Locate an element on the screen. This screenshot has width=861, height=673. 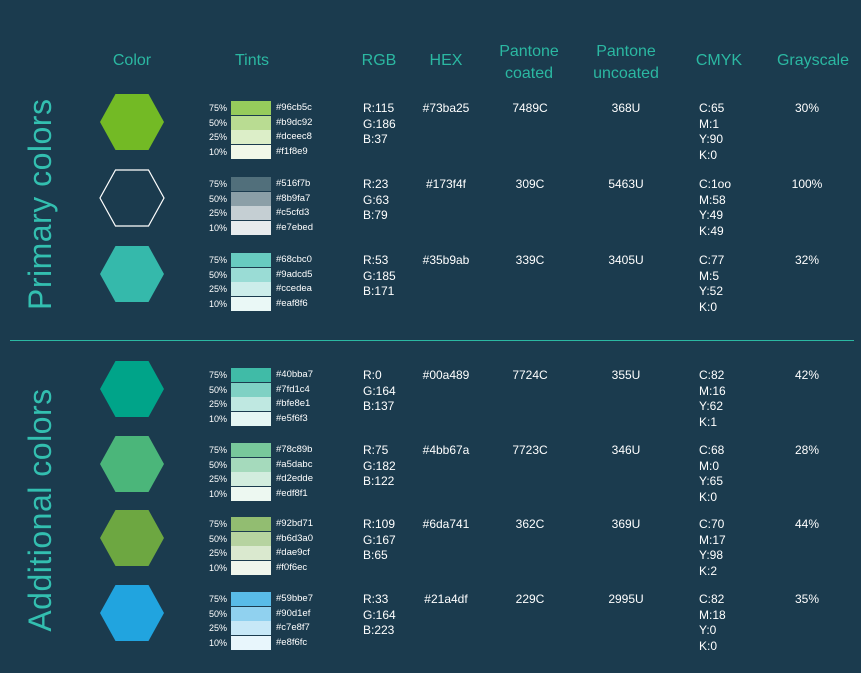
tint-hex-code: #f1f8e9 is located at coordinates (292, 151).